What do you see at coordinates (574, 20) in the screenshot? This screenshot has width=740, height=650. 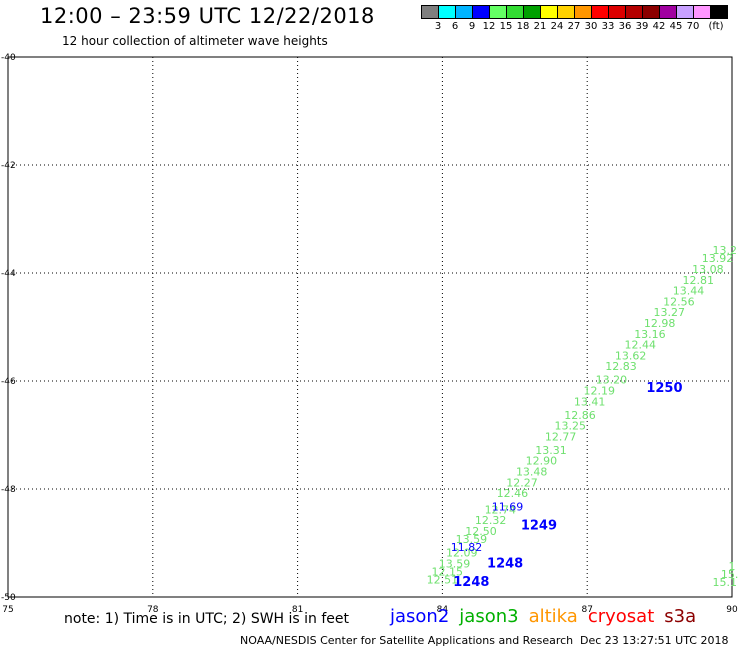 I see `color-scale: 3 6 9 12 15 18 21 24 27 30 33 36 39 42 45 70 (ft)` at bounding box center [574, 20].